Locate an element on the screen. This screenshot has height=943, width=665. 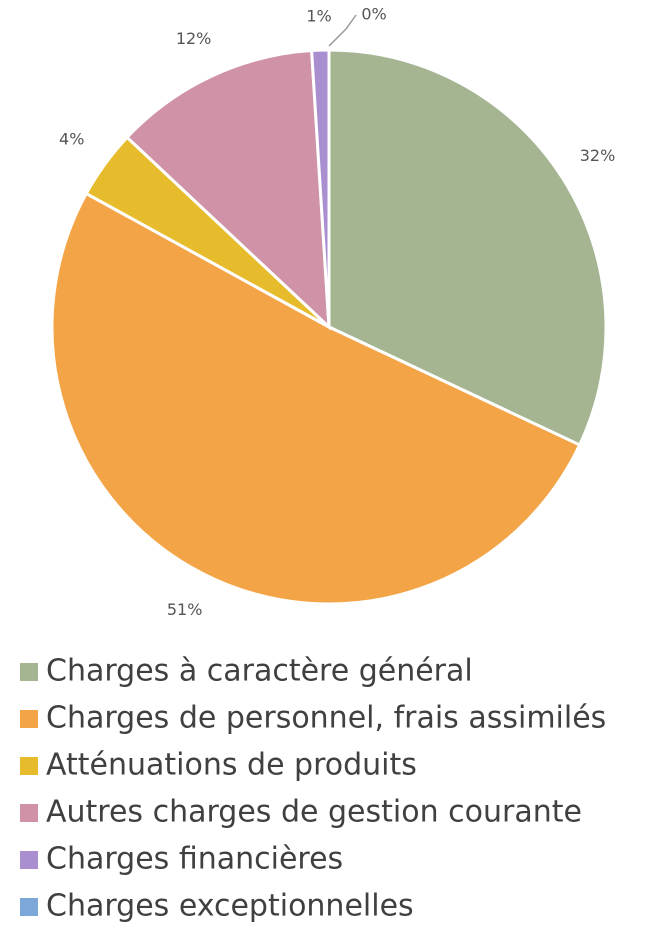
data-label: 51% is located at coordinates (185, 609).